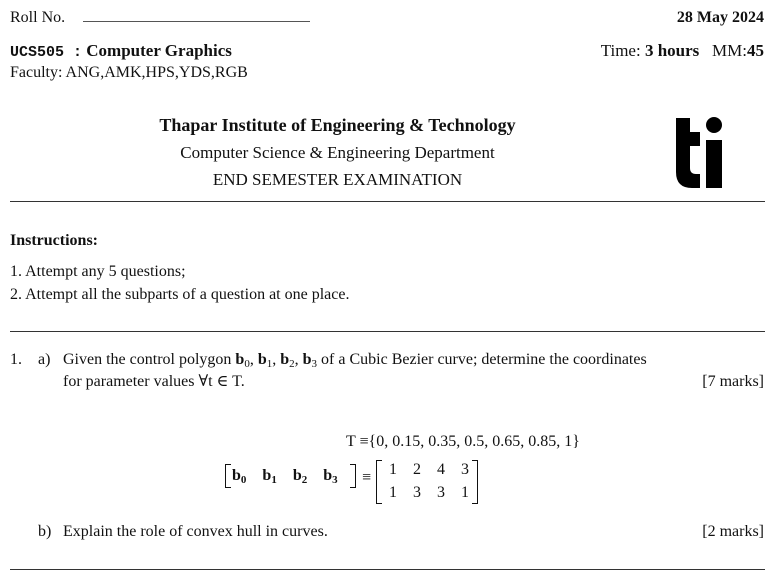 The width and height of the screenshot is (771, 576). I want to click on exam-title: END SEMESTER EXAMINATION, so click(337, 179).